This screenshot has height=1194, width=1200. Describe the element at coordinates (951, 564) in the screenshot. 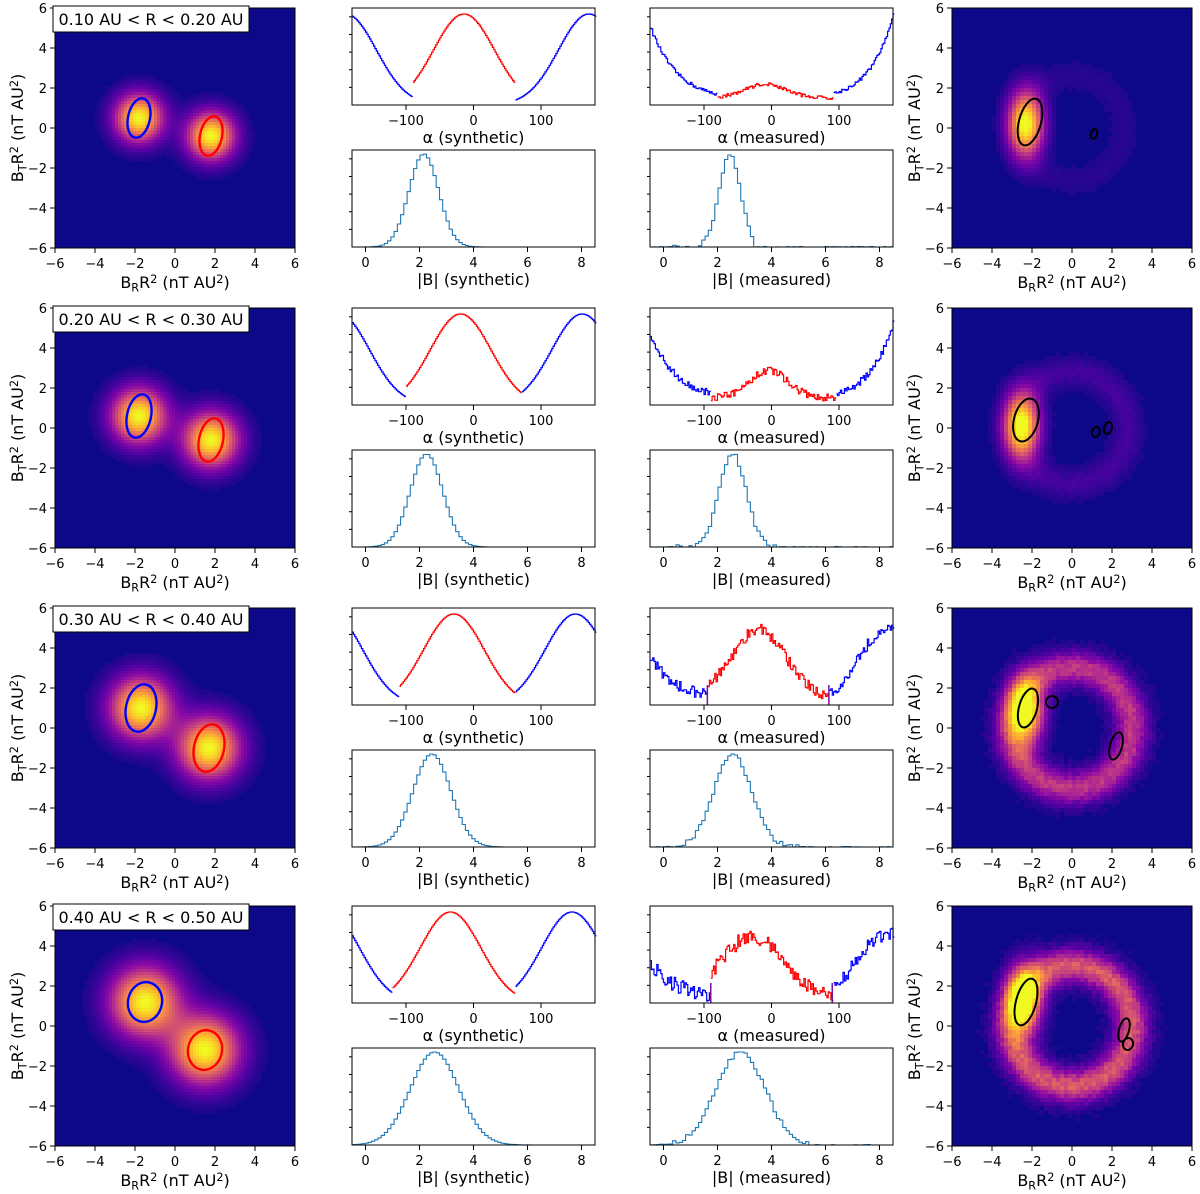

I see `x-tick-label: −6` at that location.